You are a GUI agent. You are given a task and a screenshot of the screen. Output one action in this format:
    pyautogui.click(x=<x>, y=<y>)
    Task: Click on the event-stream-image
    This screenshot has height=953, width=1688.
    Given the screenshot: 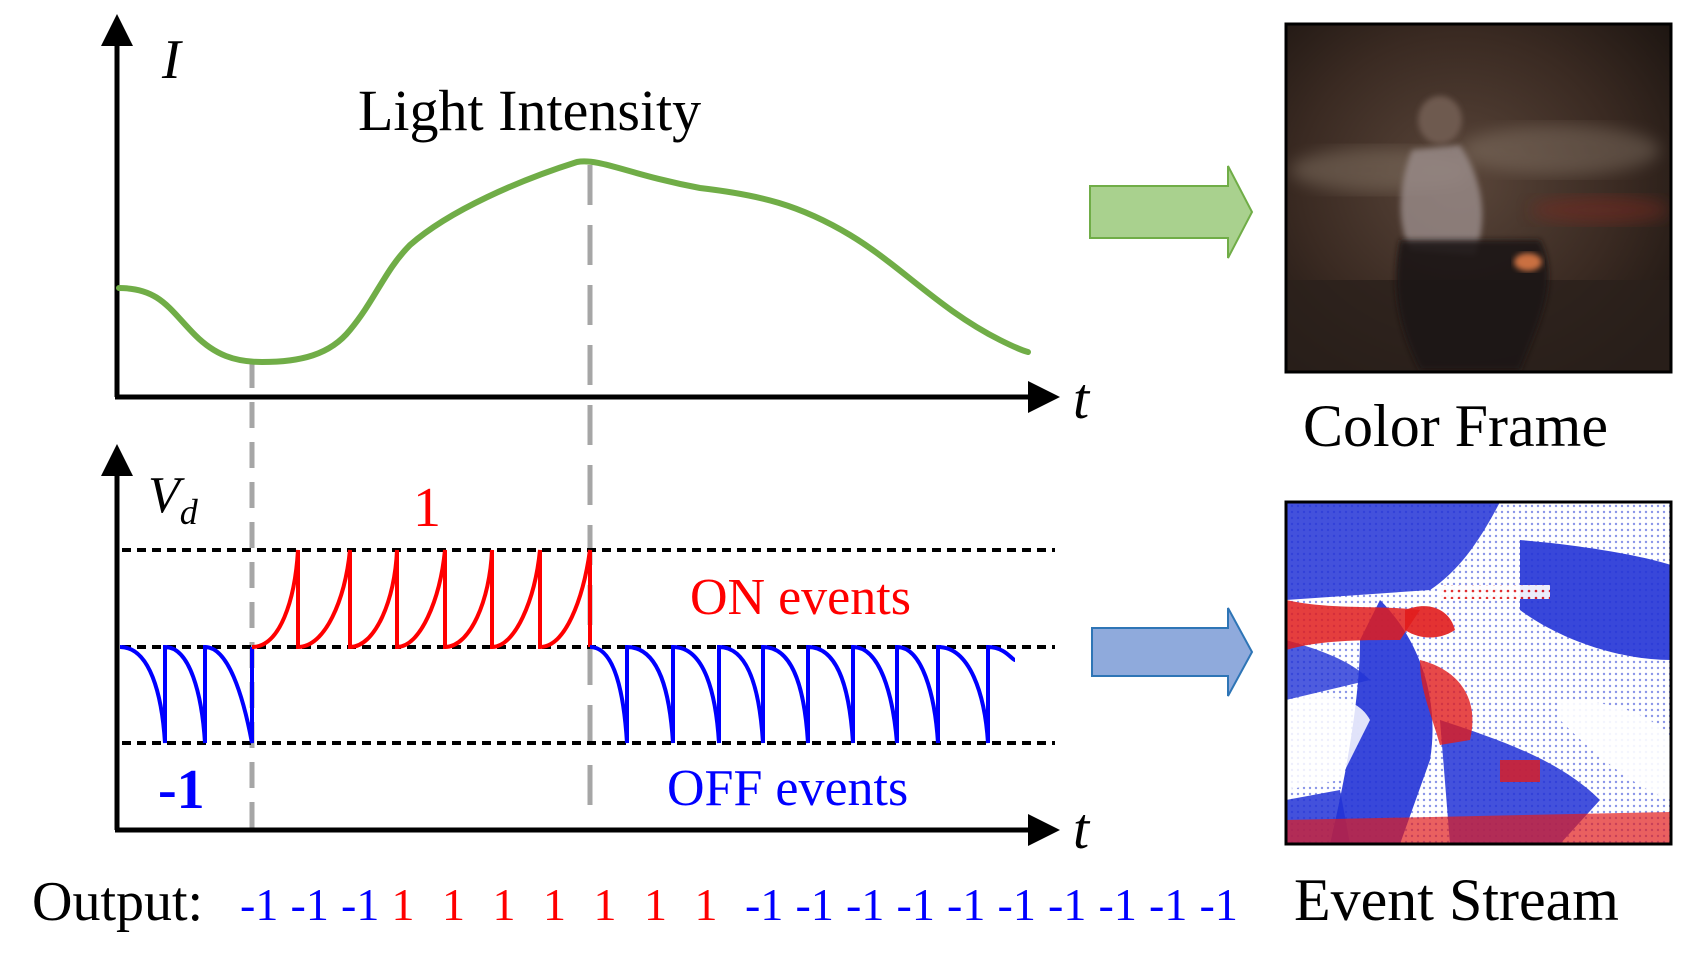 What is the action you would take?
    pyautogui.click(x=1478, y=673)
    